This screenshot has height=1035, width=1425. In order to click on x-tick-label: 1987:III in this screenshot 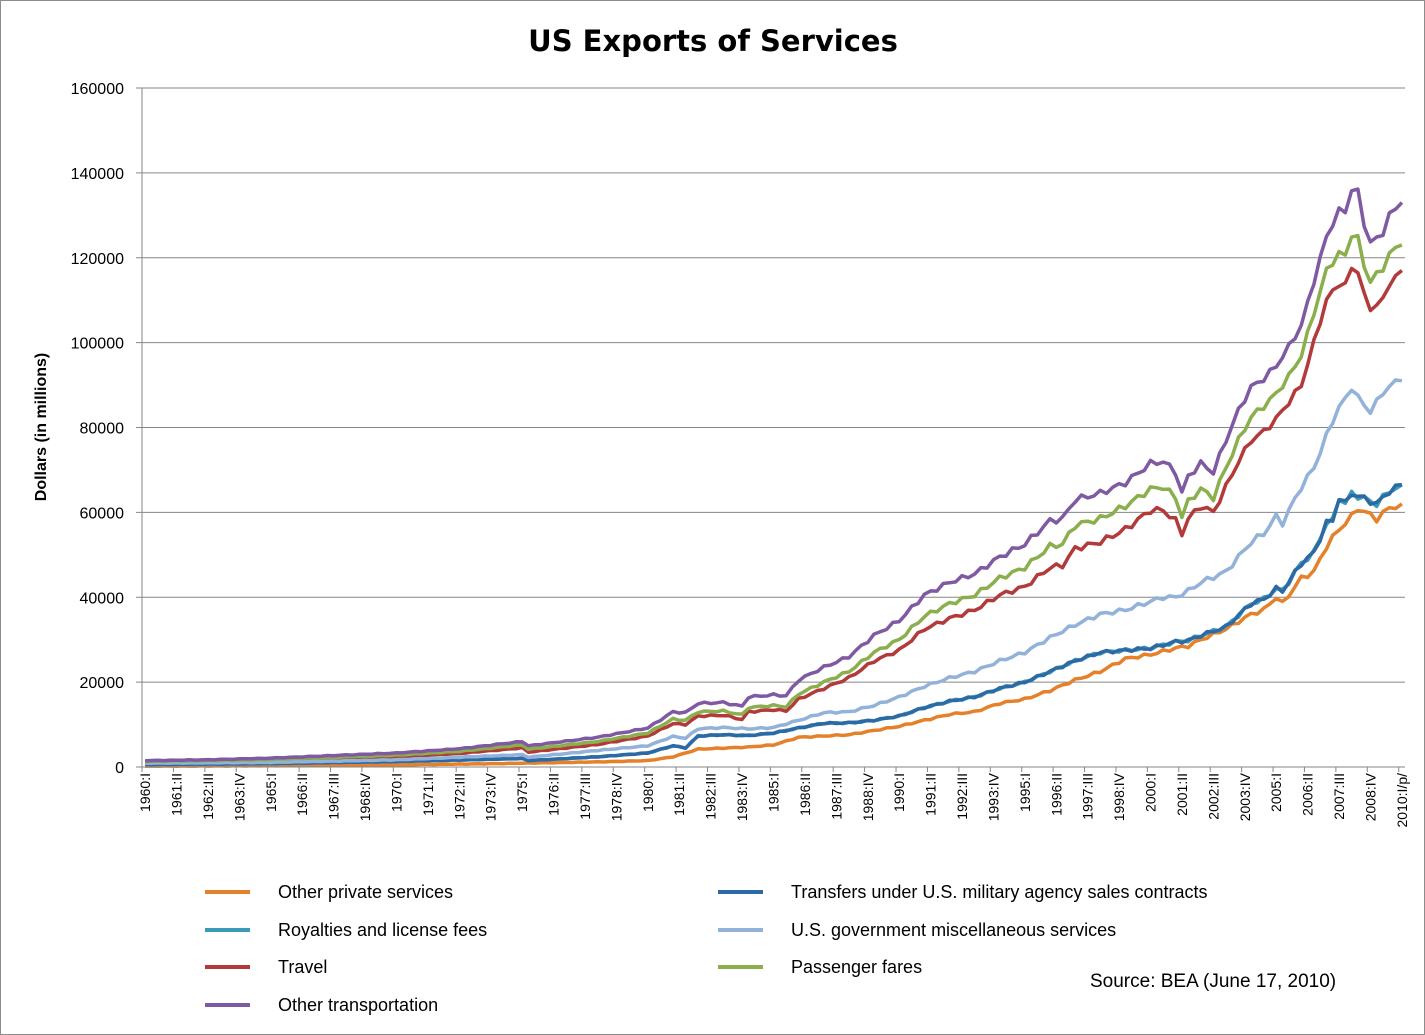, I will do `click(836, 796)`.